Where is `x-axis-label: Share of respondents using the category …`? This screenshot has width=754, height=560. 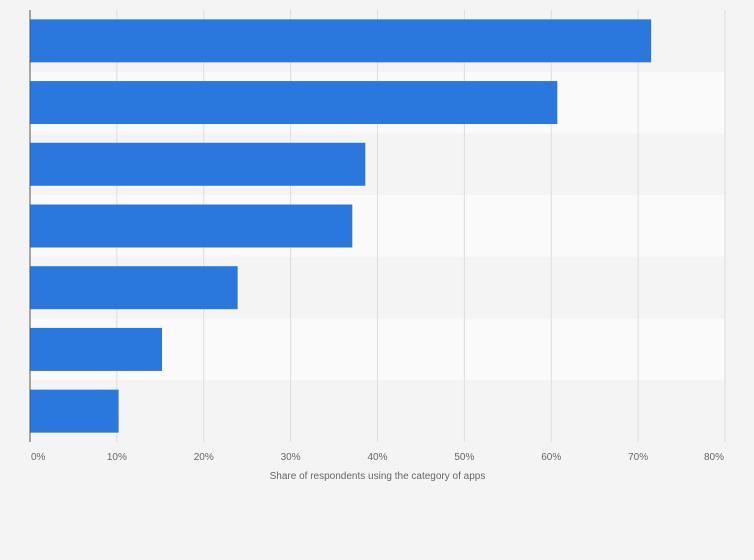 x-axis-label: Share of respondents using the category … is located at coordinates (378, 476).